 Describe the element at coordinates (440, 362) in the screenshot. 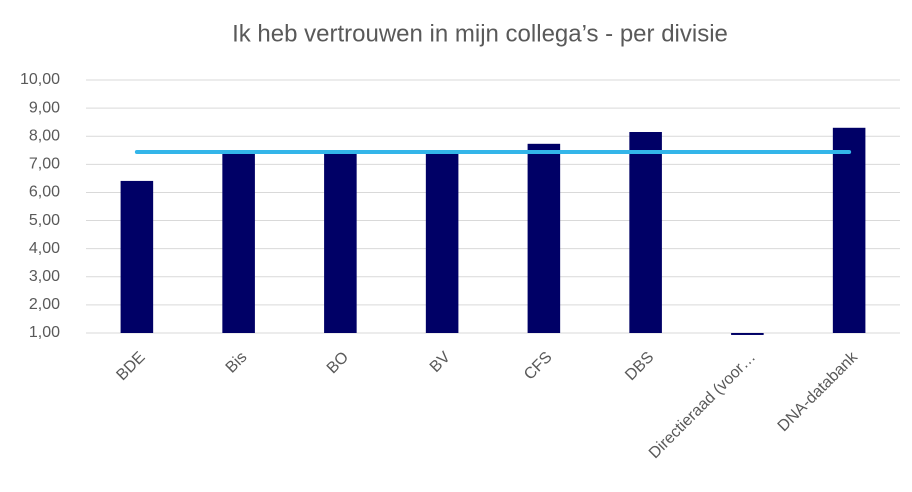

I see `x-tick-label: BV` at that location.